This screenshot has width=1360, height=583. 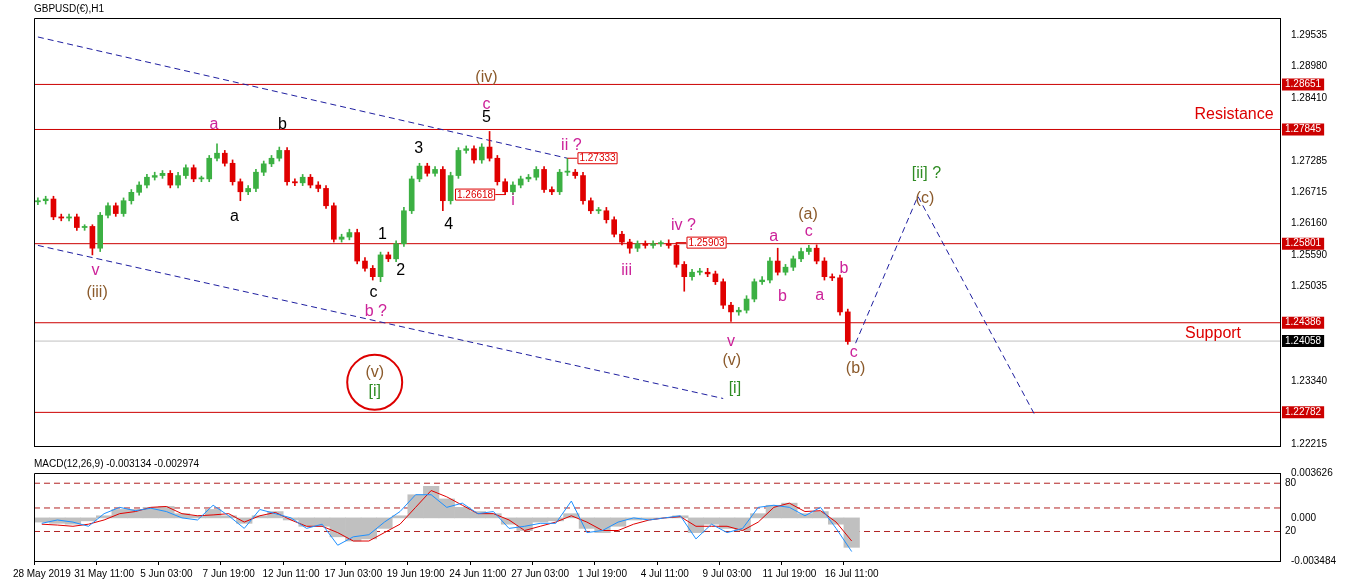 What do you see at coordinates (665, 573) in the screenshot?
I see `x-tick-label: 4 Jul 11:00` at bounding box center [665, 573].